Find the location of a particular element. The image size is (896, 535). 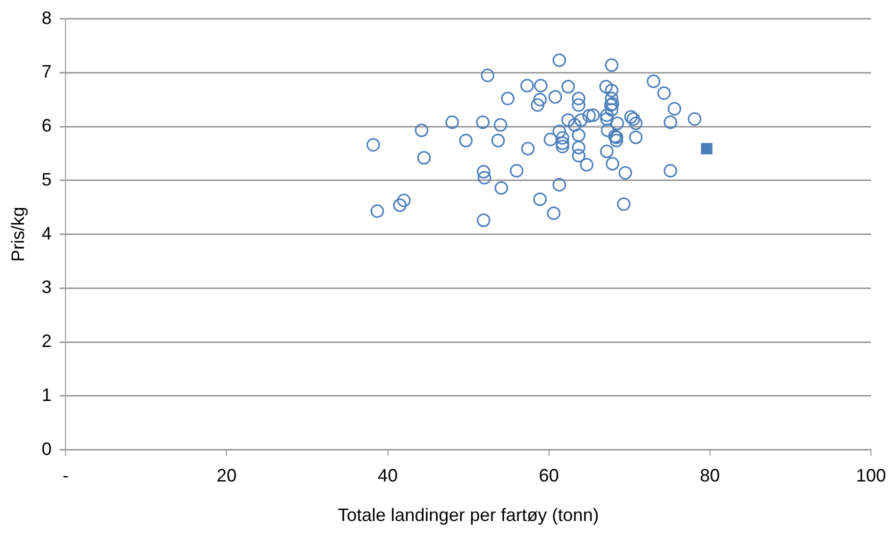

y-tick-label: 3 is located at coordinates (47, 287).